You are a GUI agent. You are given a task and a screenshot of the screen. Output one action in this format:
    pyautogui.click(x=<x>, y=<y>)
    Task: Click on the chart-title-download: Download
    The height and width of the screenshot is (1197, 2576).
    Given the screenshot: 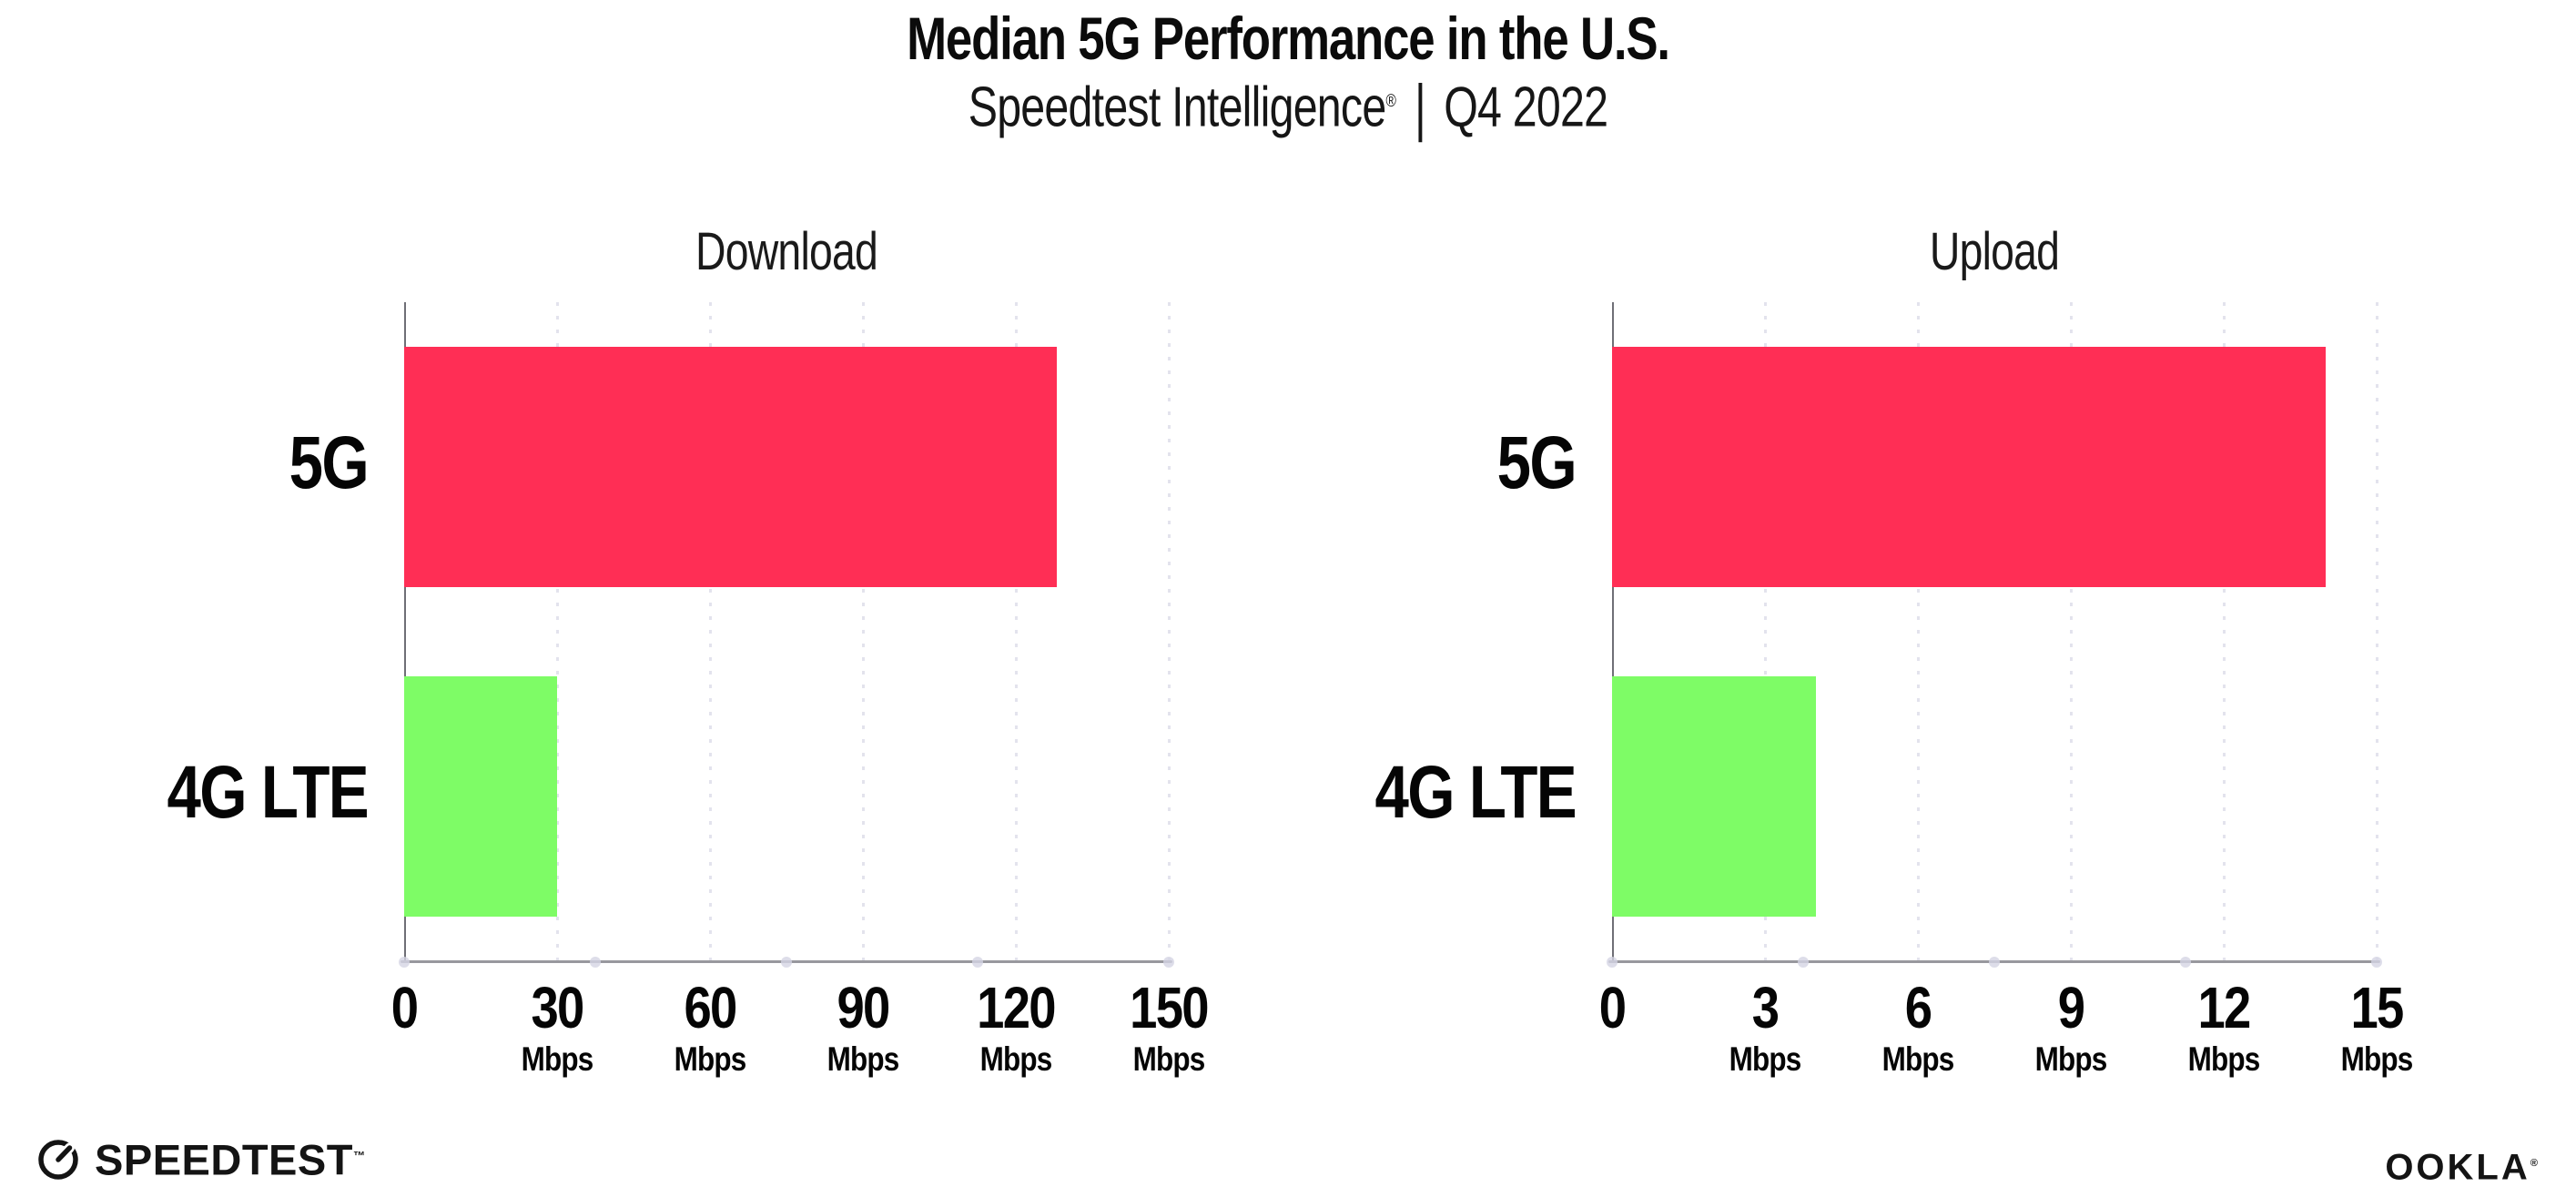 What is the action you would take?
    pyautogui.click(x=786, y=251)
    